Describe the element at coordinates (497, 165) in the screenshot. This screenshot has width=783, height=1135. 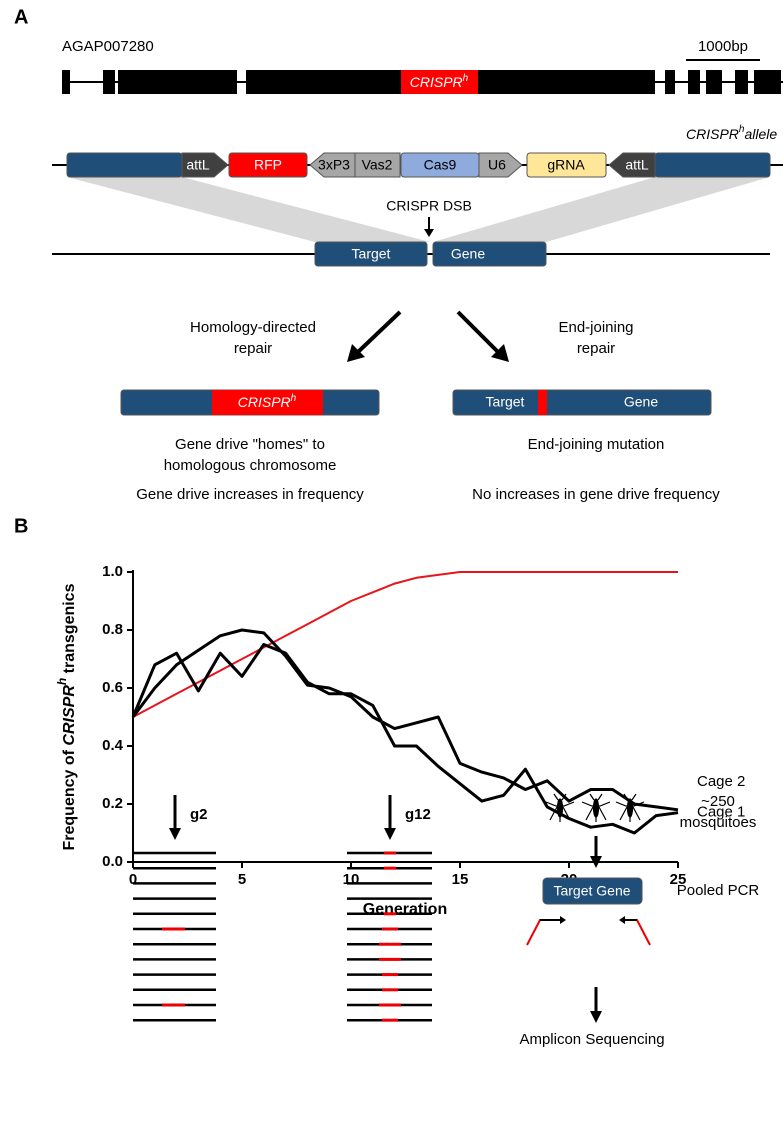
I see `element-label: U6` at that location.